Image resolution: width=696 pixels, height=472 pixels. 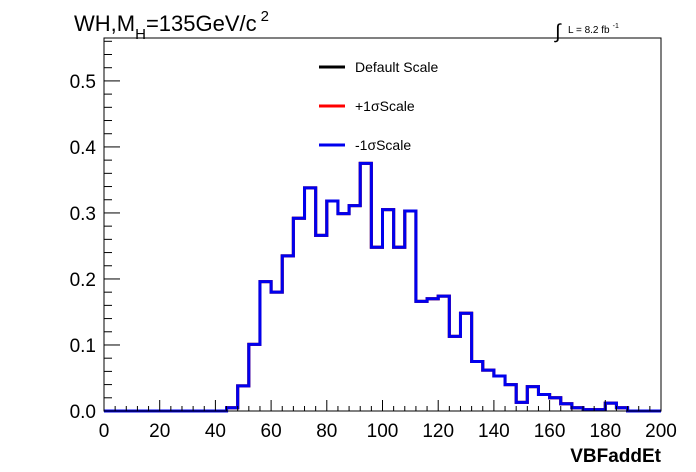 What do you see at coordinates (83, 82) in the screenshot?
I see `y-tick-label: 0.5` at bounding box center [83, 82].